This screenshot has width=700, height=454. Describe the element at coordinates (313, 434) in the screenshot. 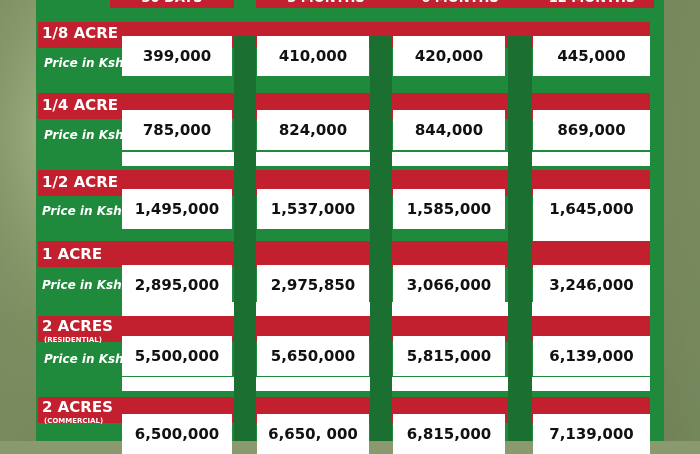

I see `price-cell: 6,650, 000` at that location.